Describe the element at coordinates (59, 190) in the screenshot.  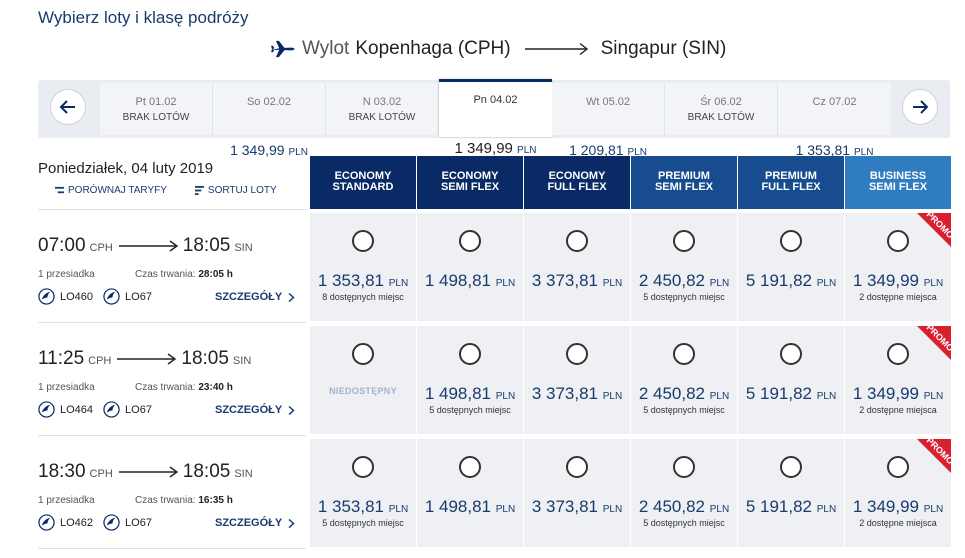
I see `compare-icon` at that location.